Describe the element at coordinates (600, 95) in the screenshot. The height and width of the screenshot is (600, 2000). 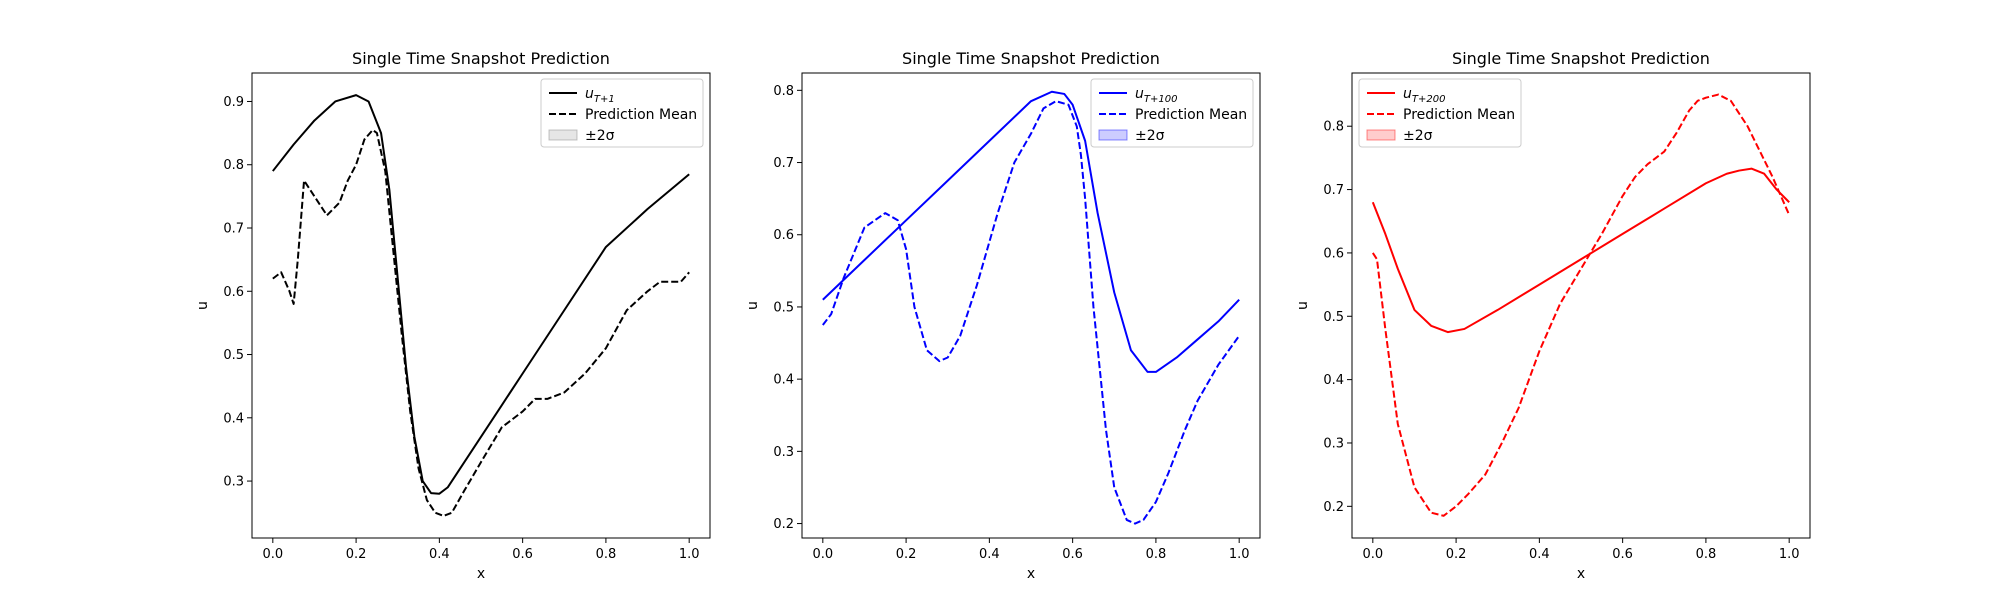
I see `legend-label: uT+1` at that location.